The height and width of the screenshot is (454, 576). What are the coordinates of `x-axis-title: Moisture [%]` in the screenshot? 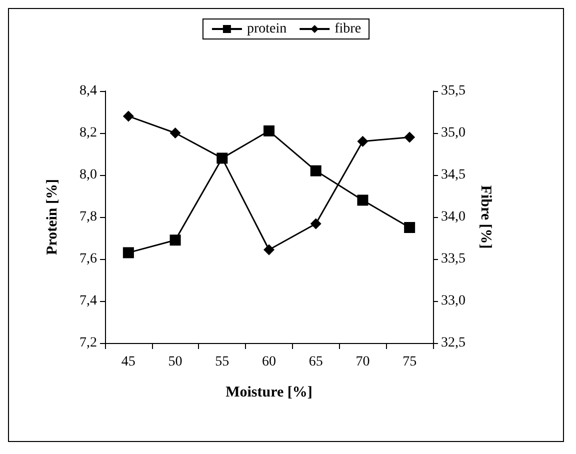 It's located at (269, 392).